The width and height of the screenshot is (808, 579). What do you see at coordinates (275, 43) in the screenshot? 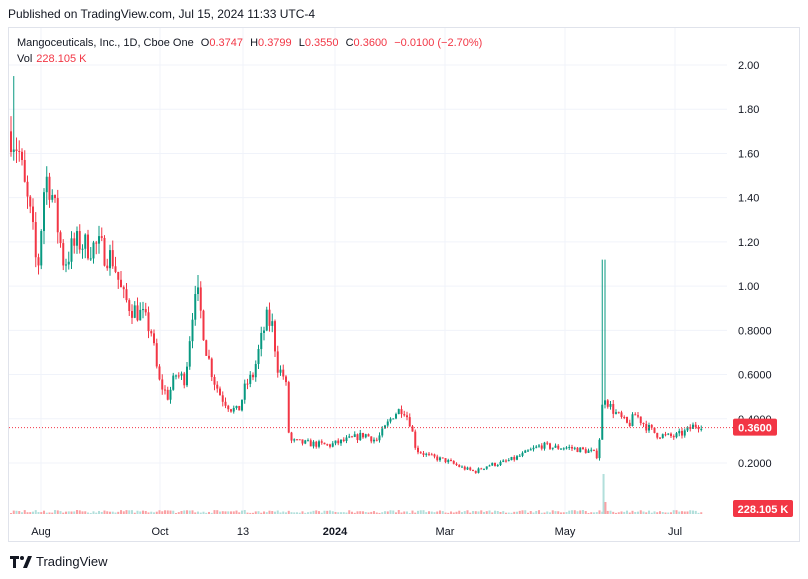
I see `high-value: 0.3799` at bounding box center [275, 43].